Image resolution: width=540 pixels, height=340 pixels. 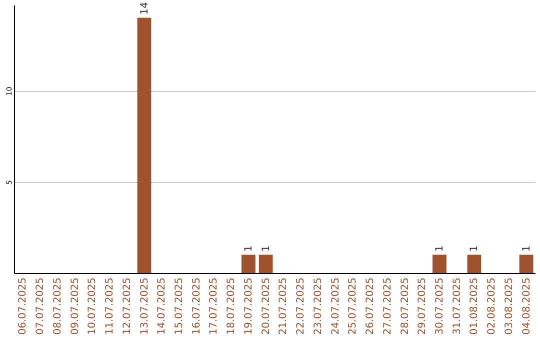 I want to click on x-tick-label: 25.07.2025, so click(x=353, y=306).